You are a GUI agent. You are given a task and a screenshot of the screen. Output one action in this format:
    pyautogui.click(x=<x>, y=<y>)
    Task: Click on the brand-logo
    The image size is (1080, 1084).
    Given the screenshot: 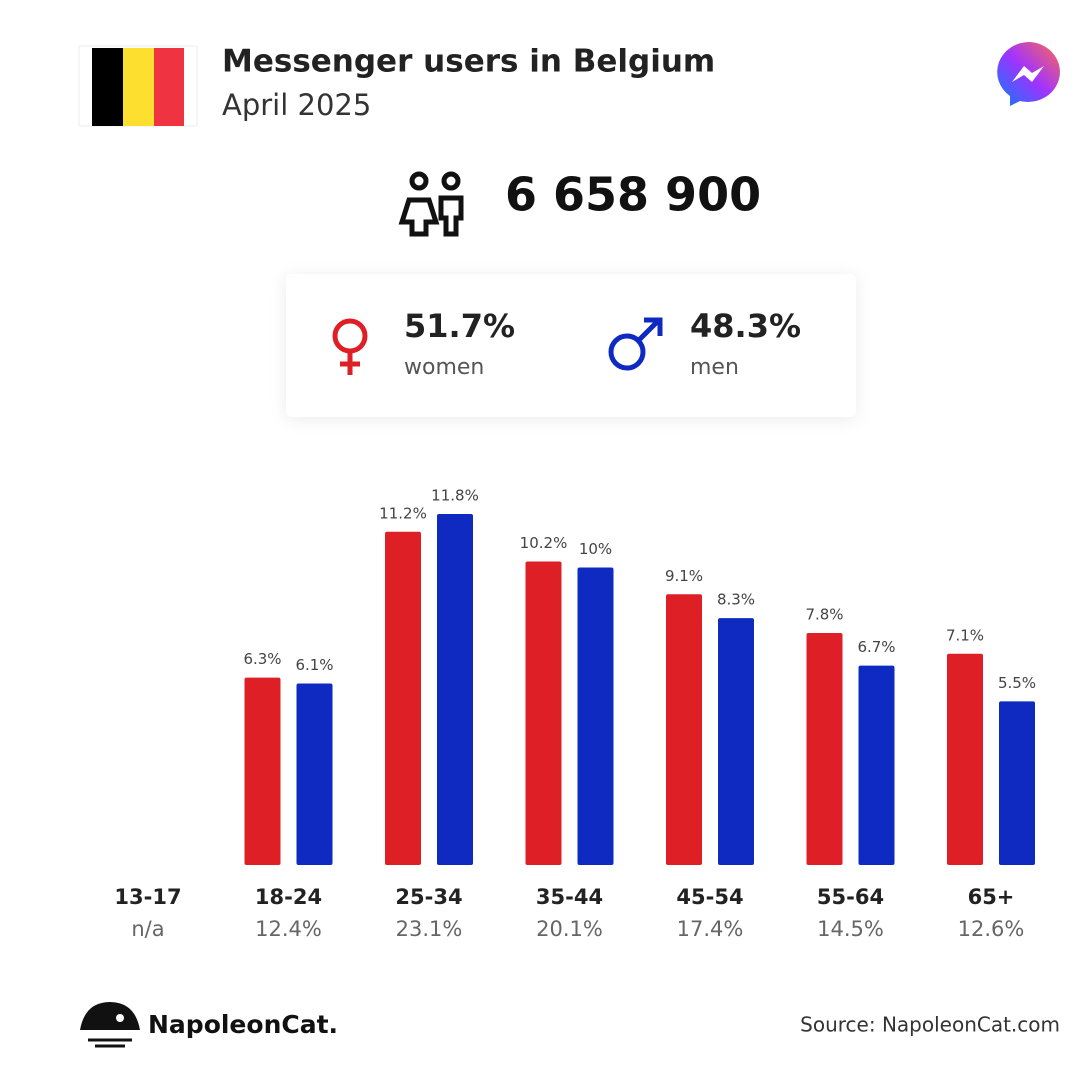 What is the action you would take?
    pyautogui.click(x=110, y=1025)
    